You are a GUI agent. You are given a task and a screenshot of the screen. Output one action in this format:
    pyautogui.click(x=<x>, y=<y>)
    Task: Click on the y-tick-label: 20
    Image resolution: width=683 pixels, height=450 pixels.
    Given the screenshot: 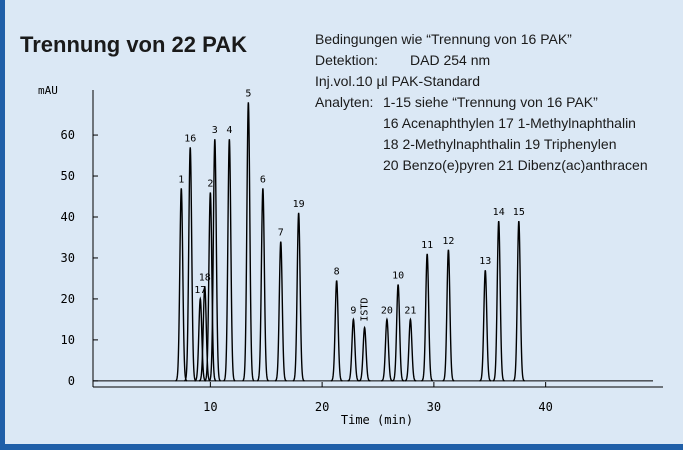 What is the action you would take?
    pyautogui.click(x=68, y=299)
    